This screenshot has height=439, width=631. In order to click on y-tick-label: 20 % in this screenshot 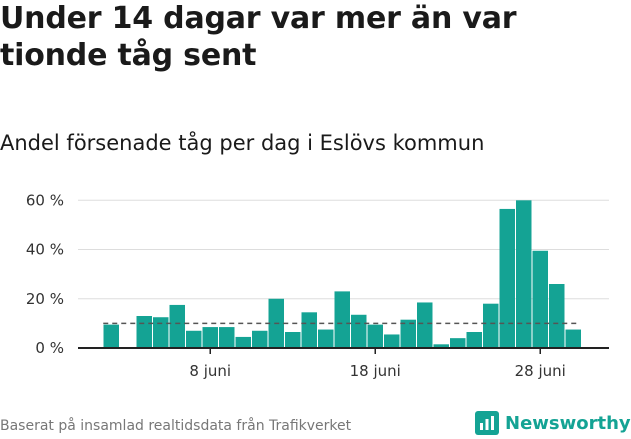, I will do `click(45, 299)`.